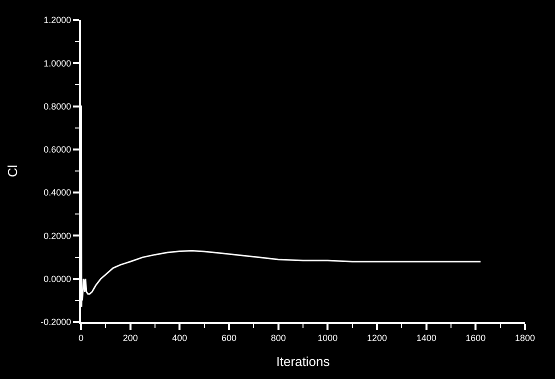 The width and height of the screenshot is (555, 379). Describe the element at coordinates (476, 337) in the screenshot. I see `x-tick-label: 1600` at that location.